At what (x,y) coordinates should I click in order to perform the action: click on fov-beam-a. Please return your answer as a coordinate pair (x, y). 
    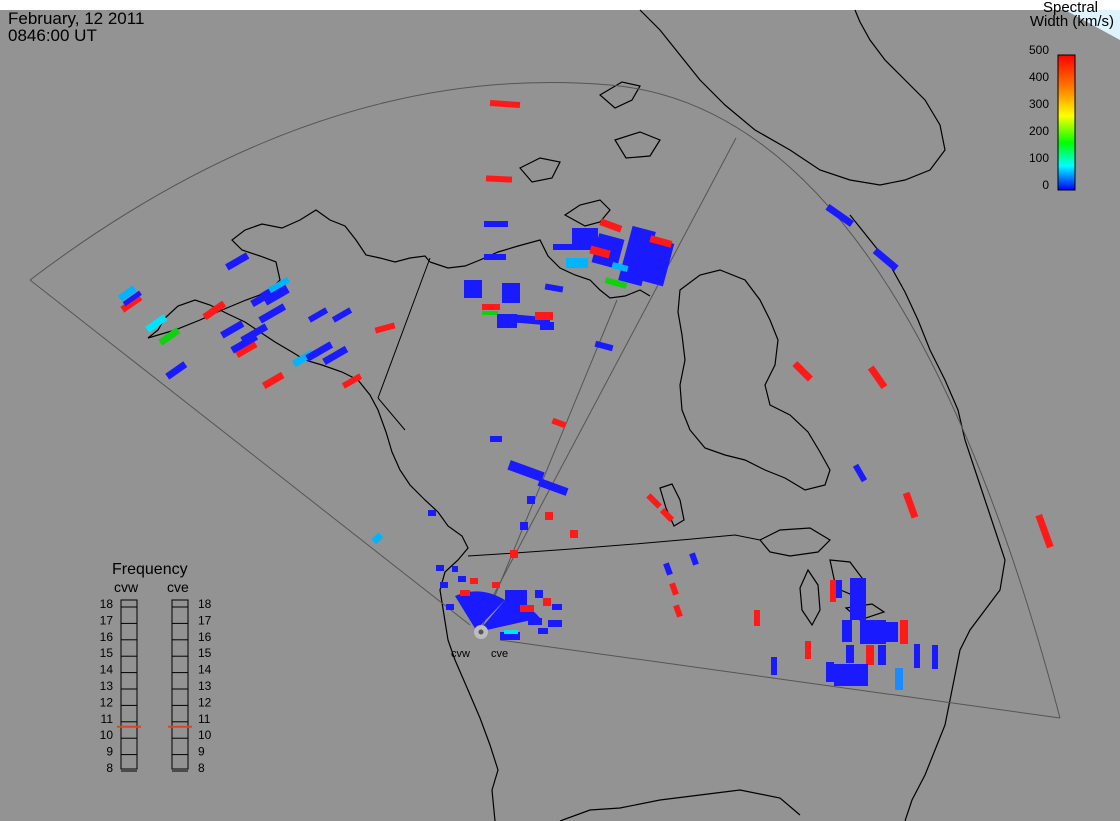
    Looking at the image, I should click on (605, 384).